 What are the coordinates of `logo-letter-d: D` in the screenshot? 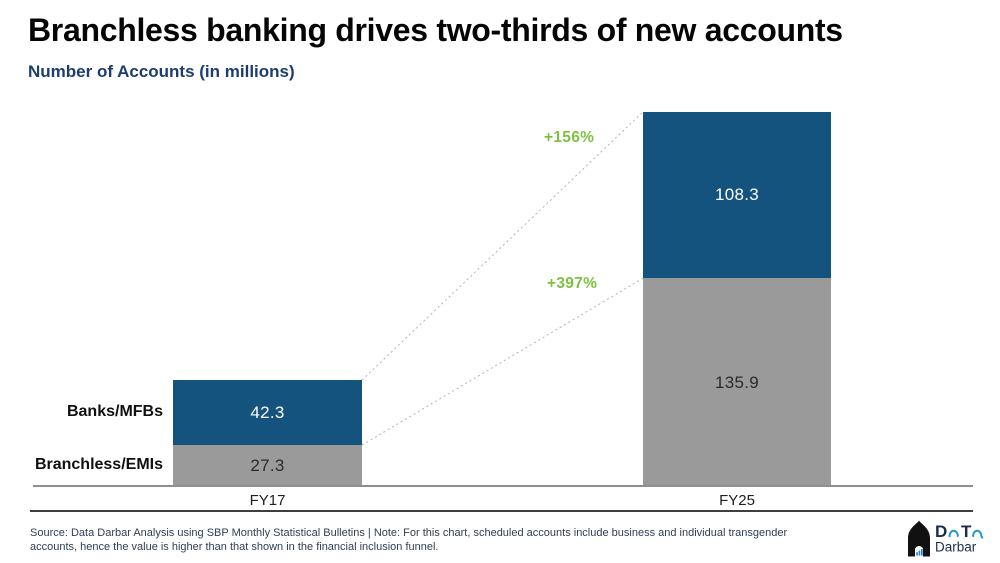 It's located at (941, 531).